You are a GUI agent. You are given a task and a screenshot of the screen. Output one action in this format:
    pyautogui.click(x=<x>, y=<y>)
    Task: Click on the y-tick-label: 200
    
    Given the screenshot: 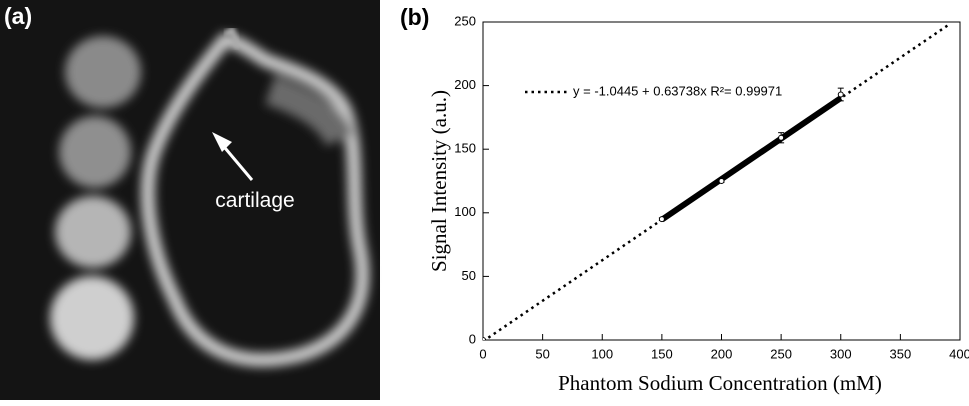 What is the action you would take?
    pyautogui.click(x=465, y=84)
    